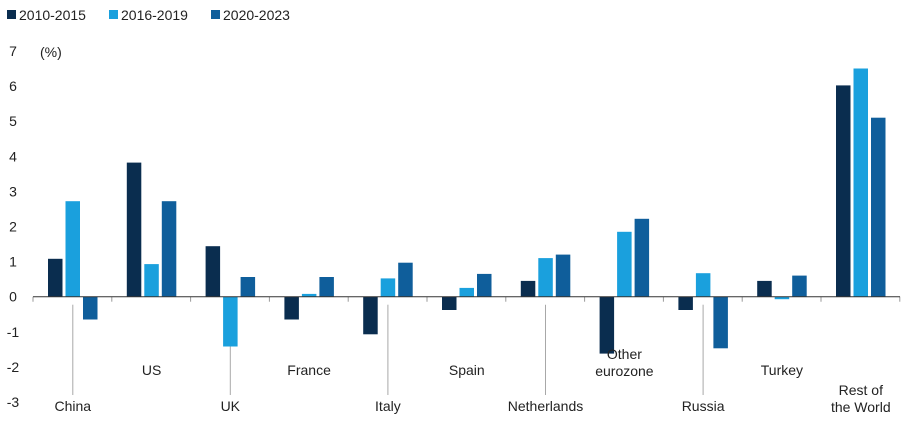 This screenshot has height=433, width=916. What do you see at coordinates (154, 15) in the screenshot?
I see `legend-label: 2016-2019` at bounding box center [154, 15].